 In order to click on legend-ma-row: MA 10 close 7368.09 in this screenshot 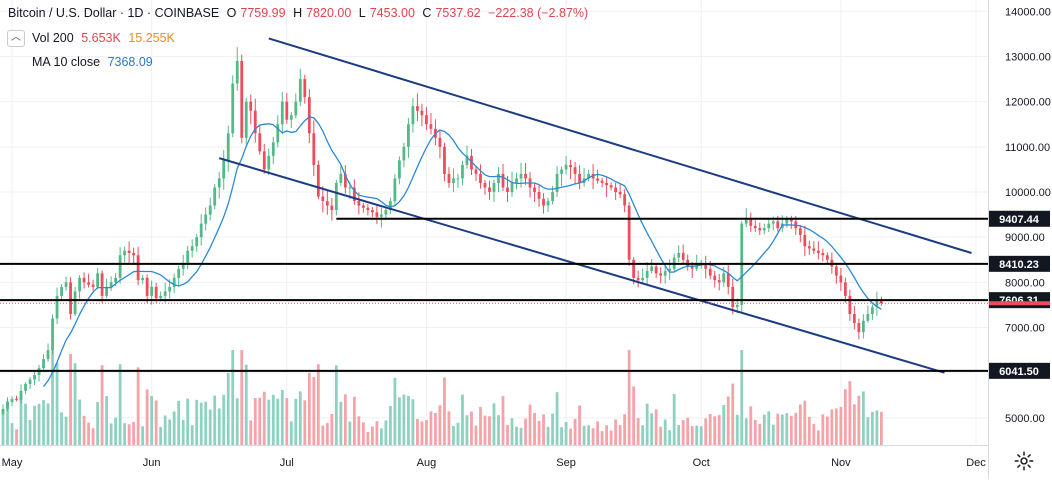, I will do `click(94, 62)`.